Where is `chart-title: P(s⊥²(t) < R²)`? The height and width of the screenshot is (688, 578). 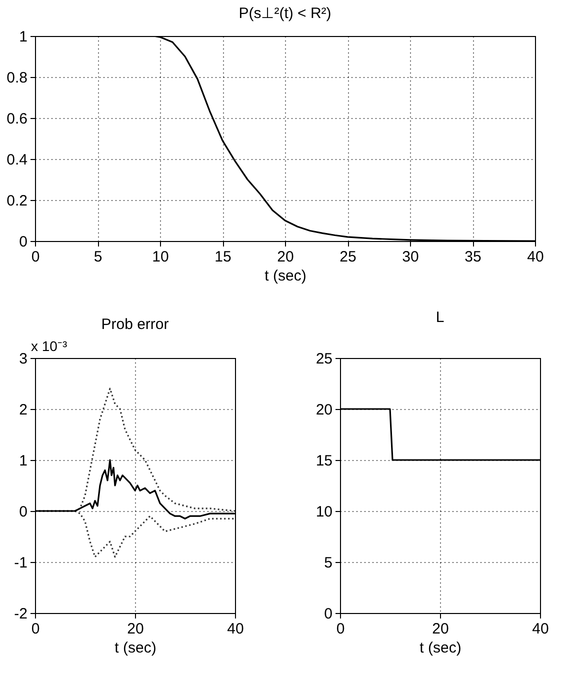
chart-title: P(s⊥²(t) < R²) is located at coordinates (285, 13).